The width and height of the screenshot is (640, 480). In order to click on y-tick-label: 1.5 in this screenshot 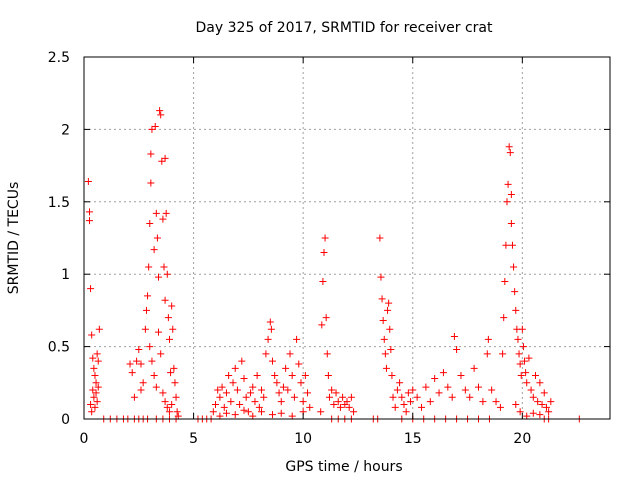, I will do `click(59, 203)`.